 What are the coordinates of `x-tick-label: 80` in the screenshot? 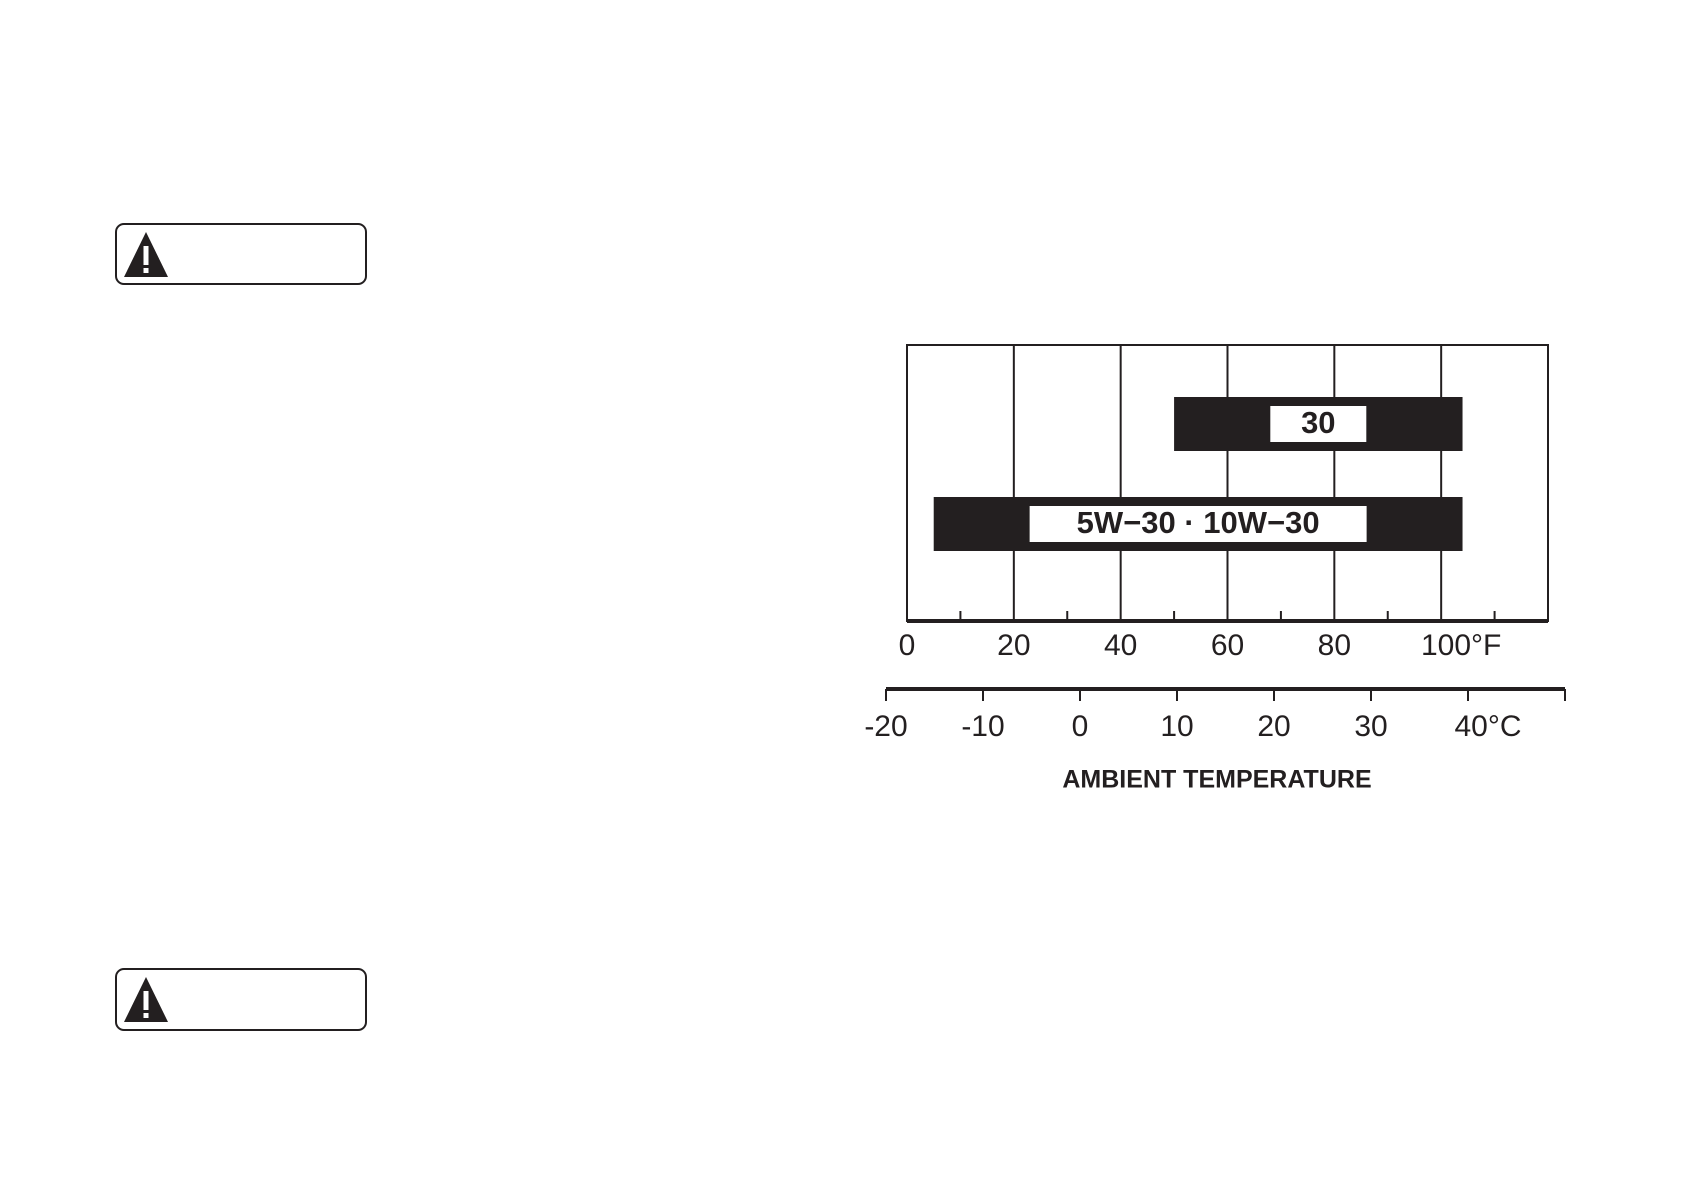 It's located at (1334, 645).